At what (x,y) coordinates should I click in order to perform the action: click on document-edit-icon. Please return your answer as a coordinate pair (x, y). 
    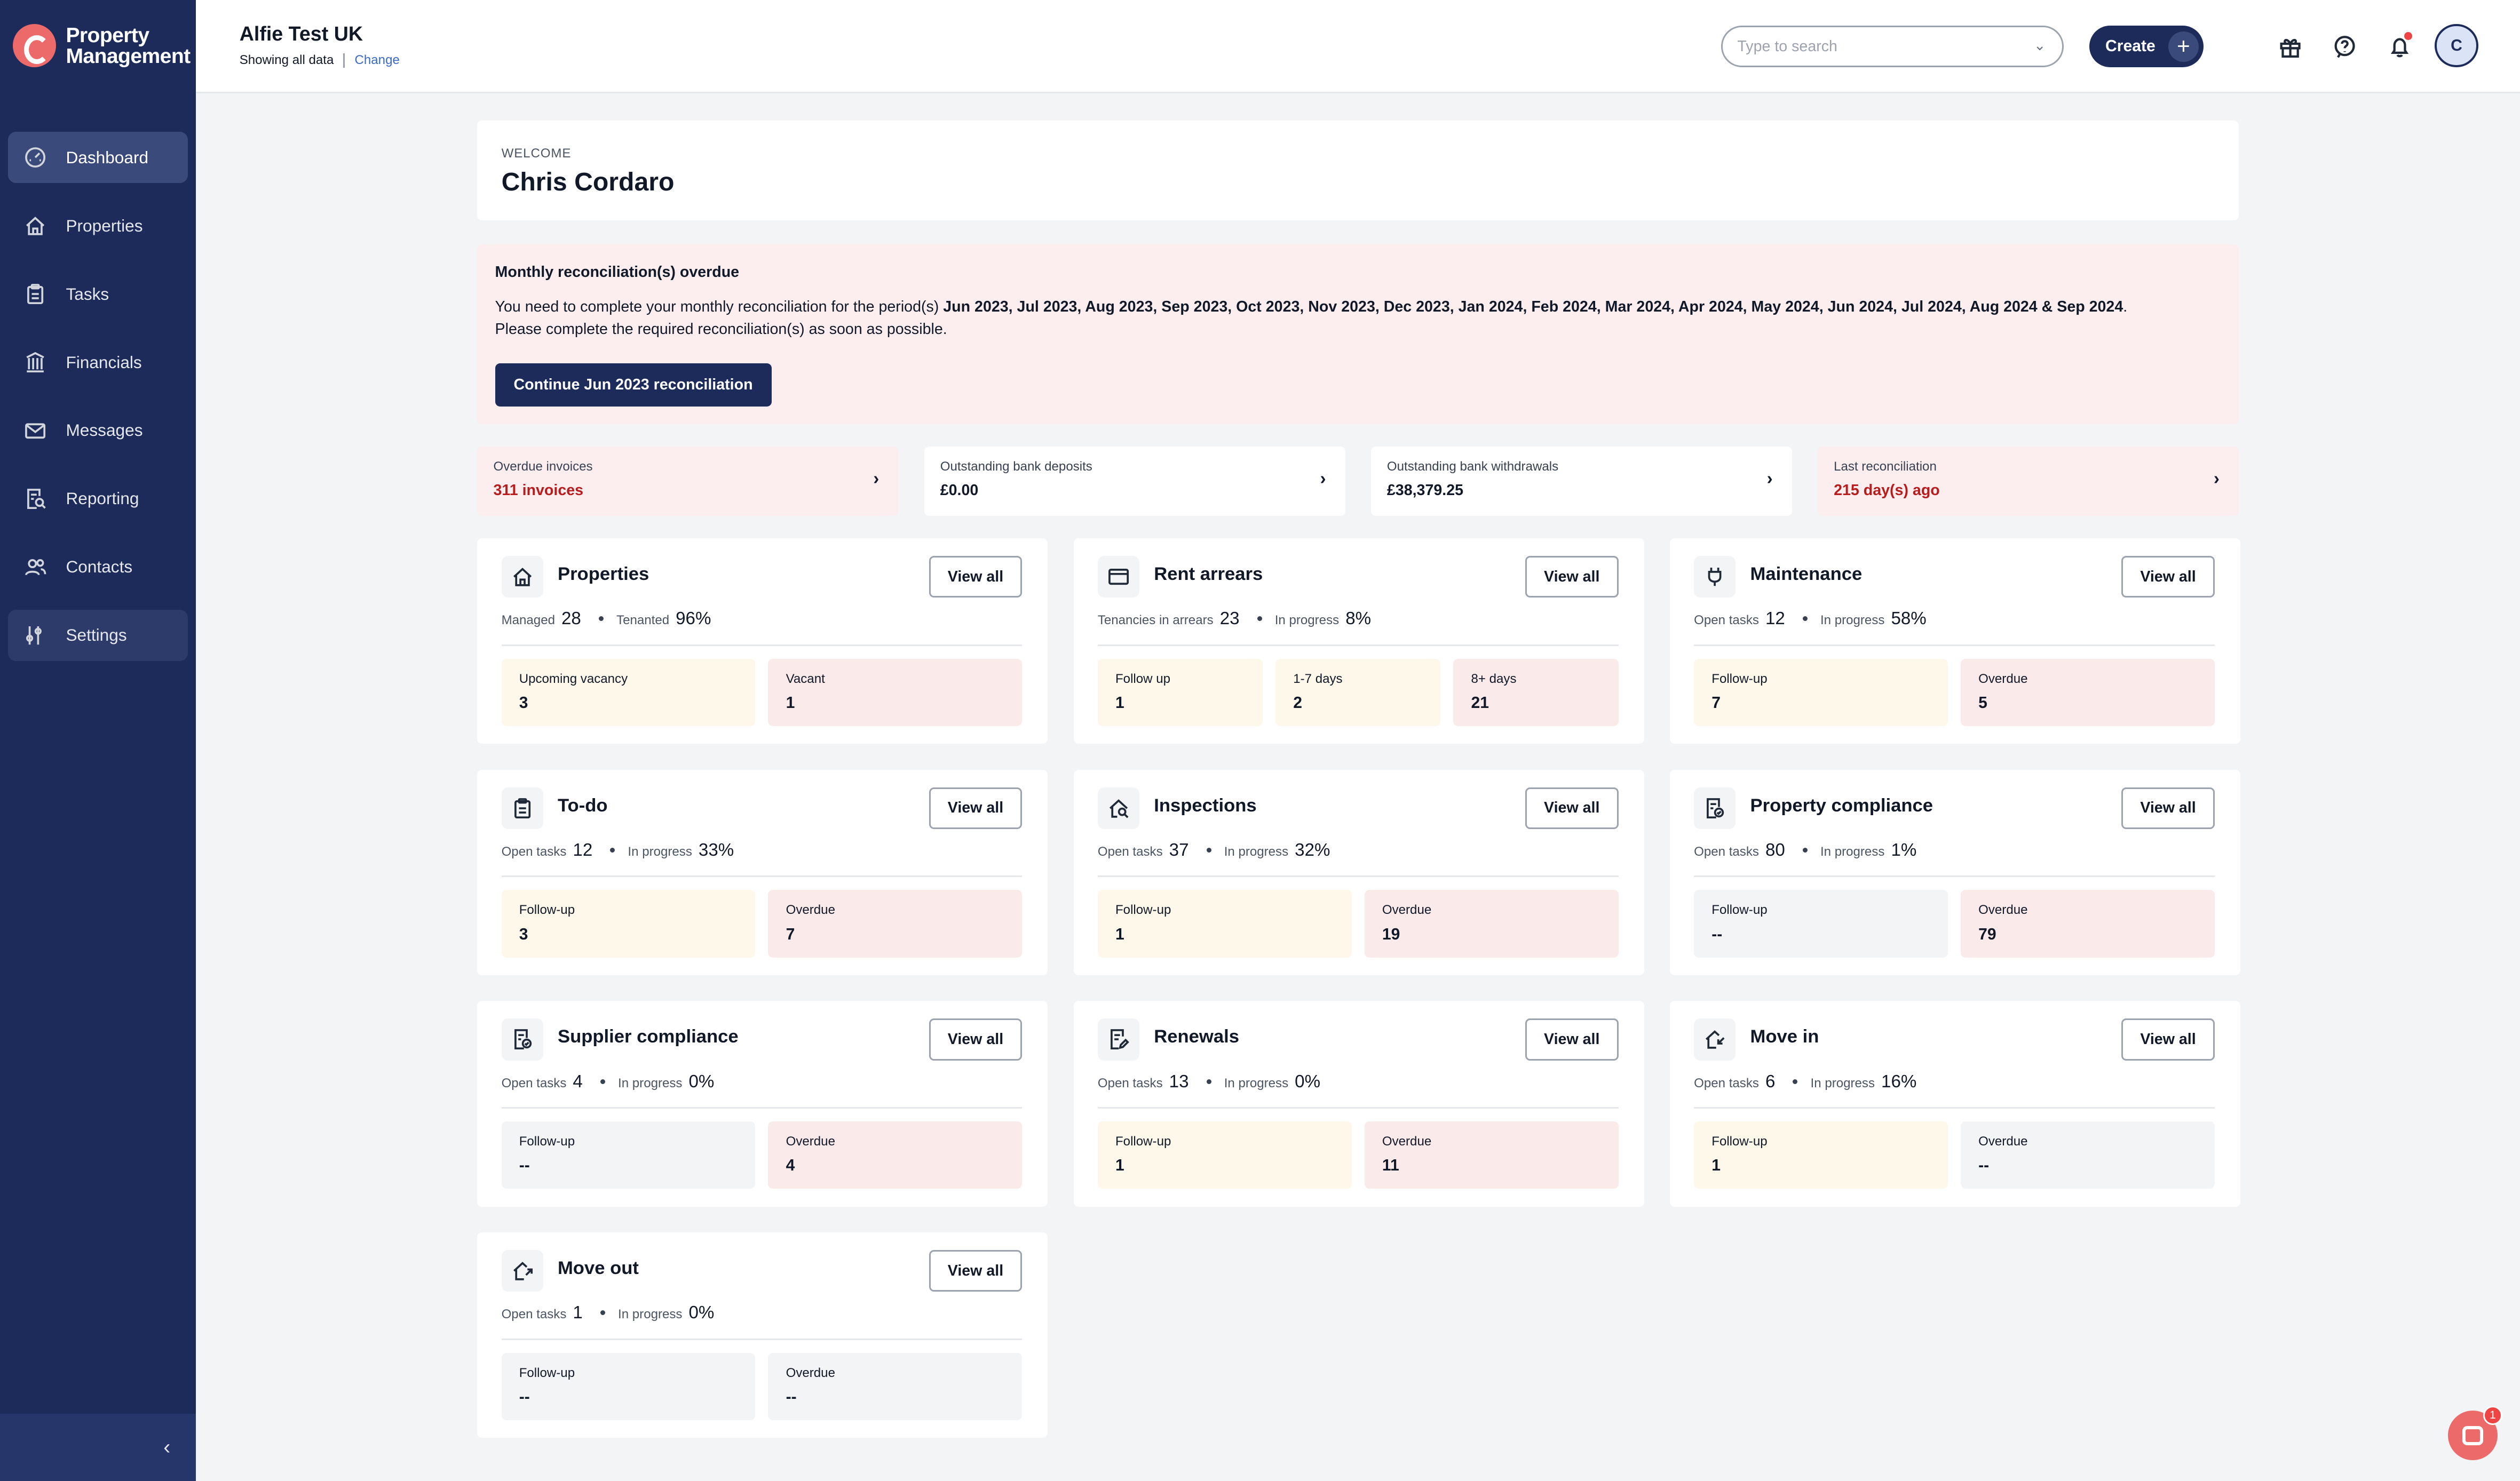
    Looking at the image, I should click on (1118, 1039).